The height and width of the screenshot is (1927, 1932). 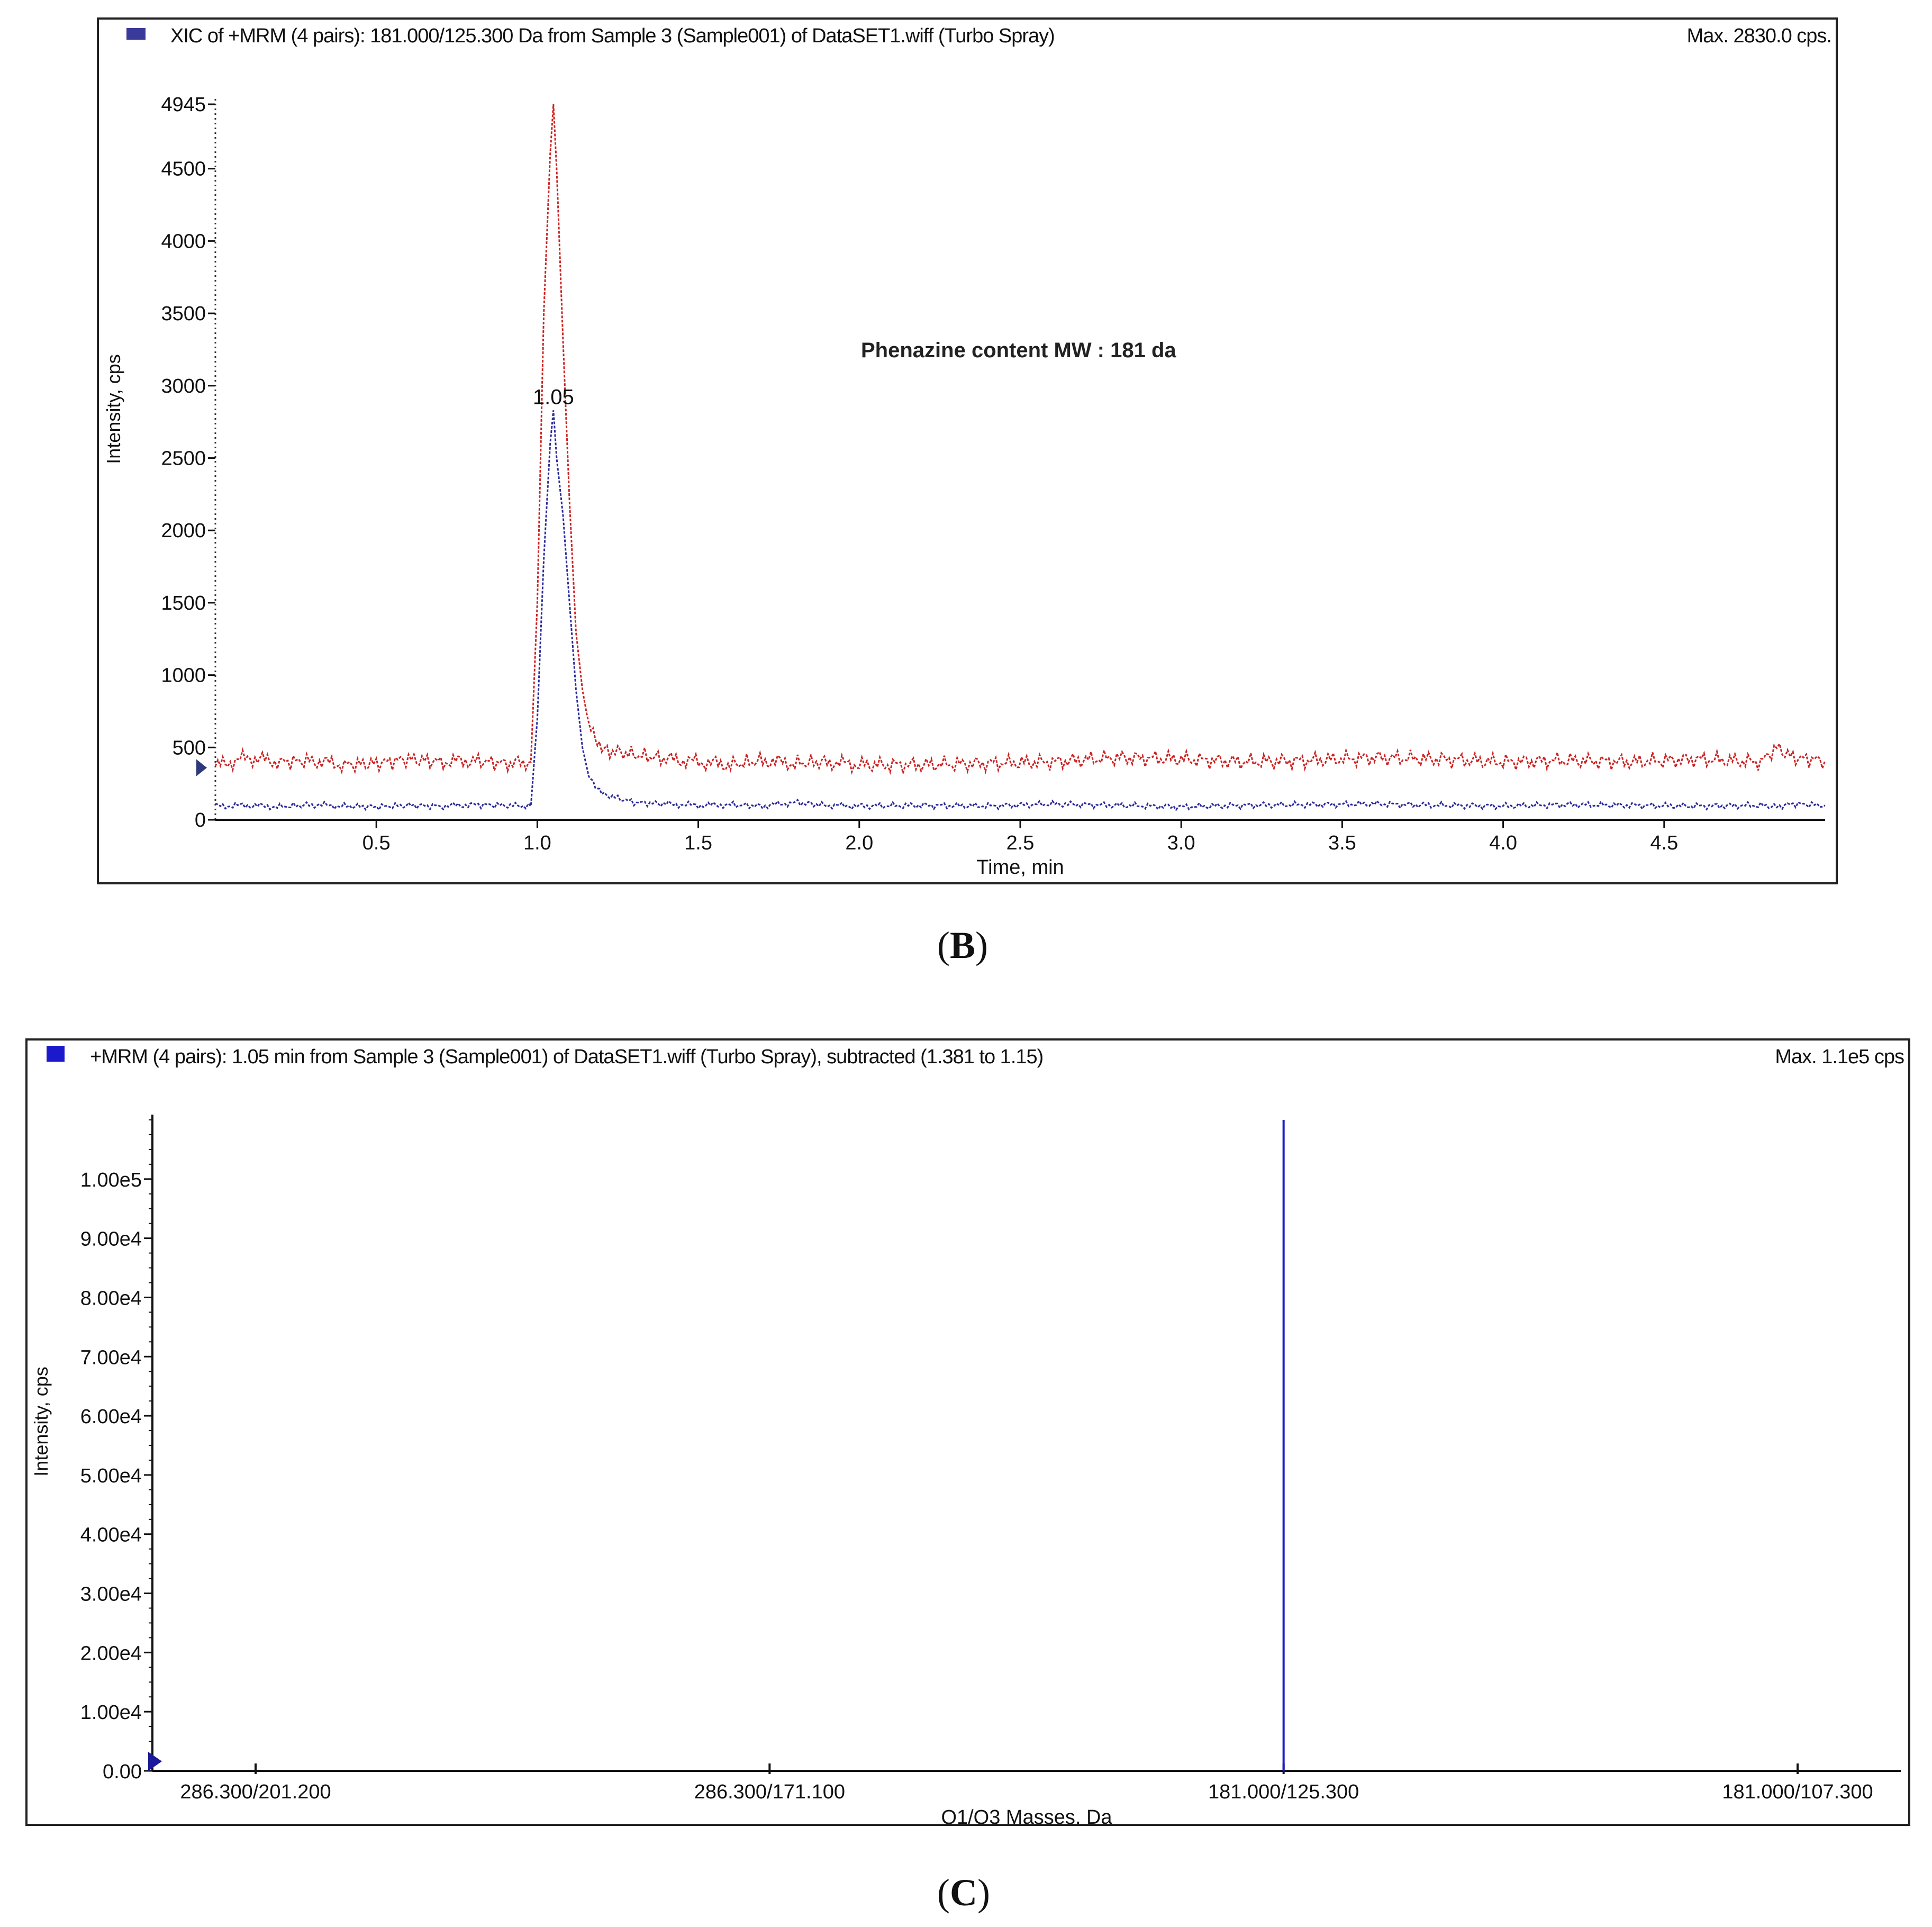 What do you see at coordinates (376, 843) in the screenshot?
I see `x-tick-label: 0.5` at bounding box center [376, 843].